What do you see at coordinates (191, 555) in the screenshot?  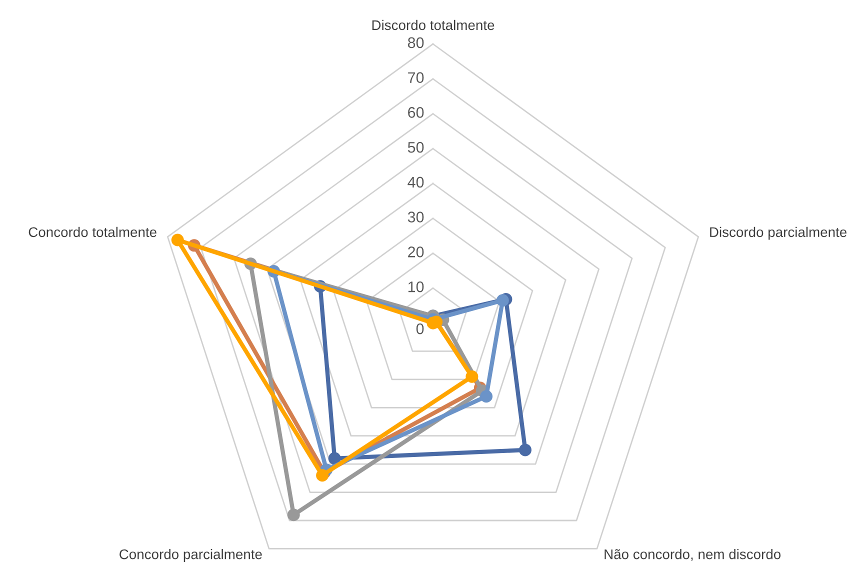 I see `spoke-label: Concordo parcialmente` at bounding box center [191, 555].